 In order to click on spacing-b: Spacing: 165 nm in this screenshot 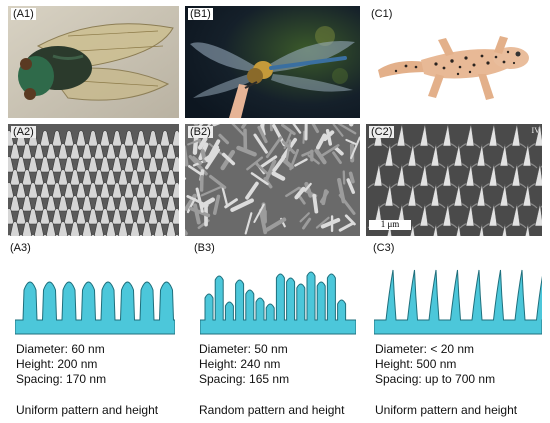, I will do `click(244, 379)`.